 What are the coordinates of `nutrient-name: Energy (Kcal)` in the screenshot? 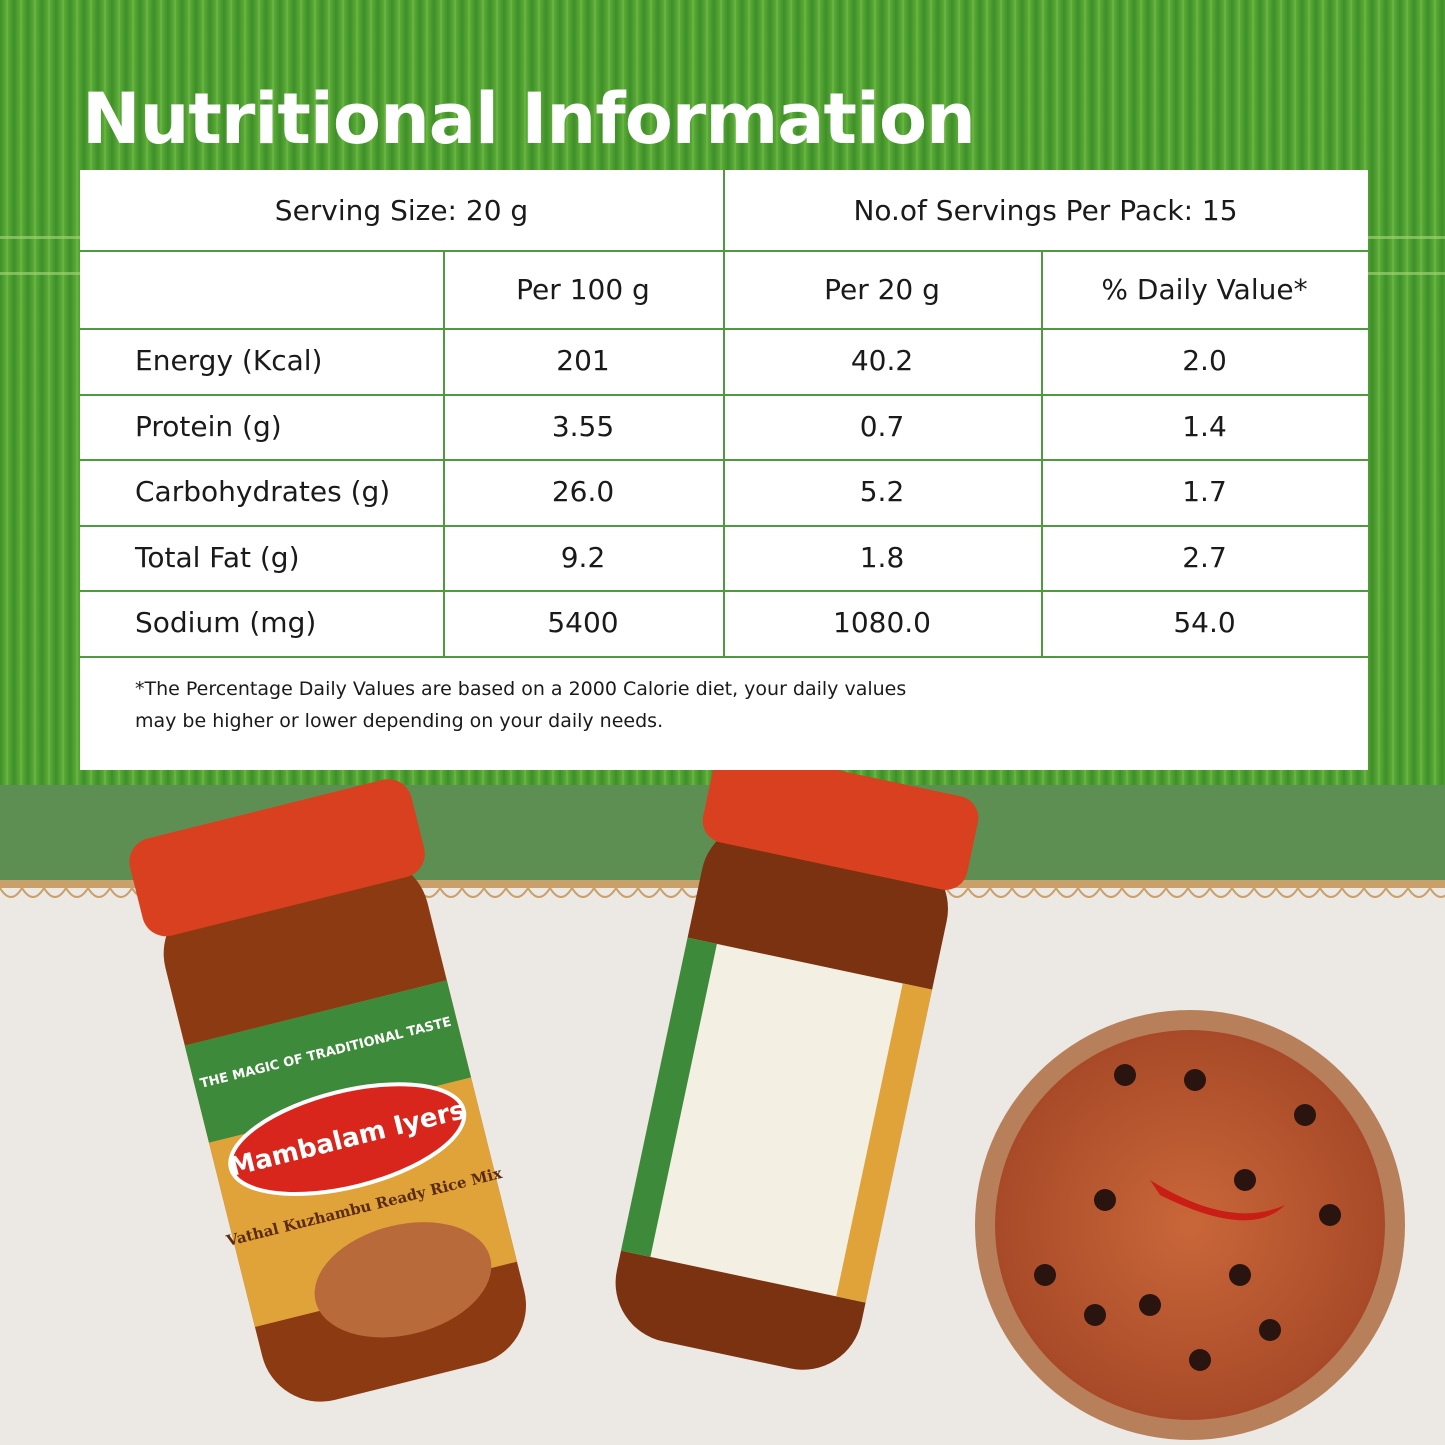 It's located at (229, 361).